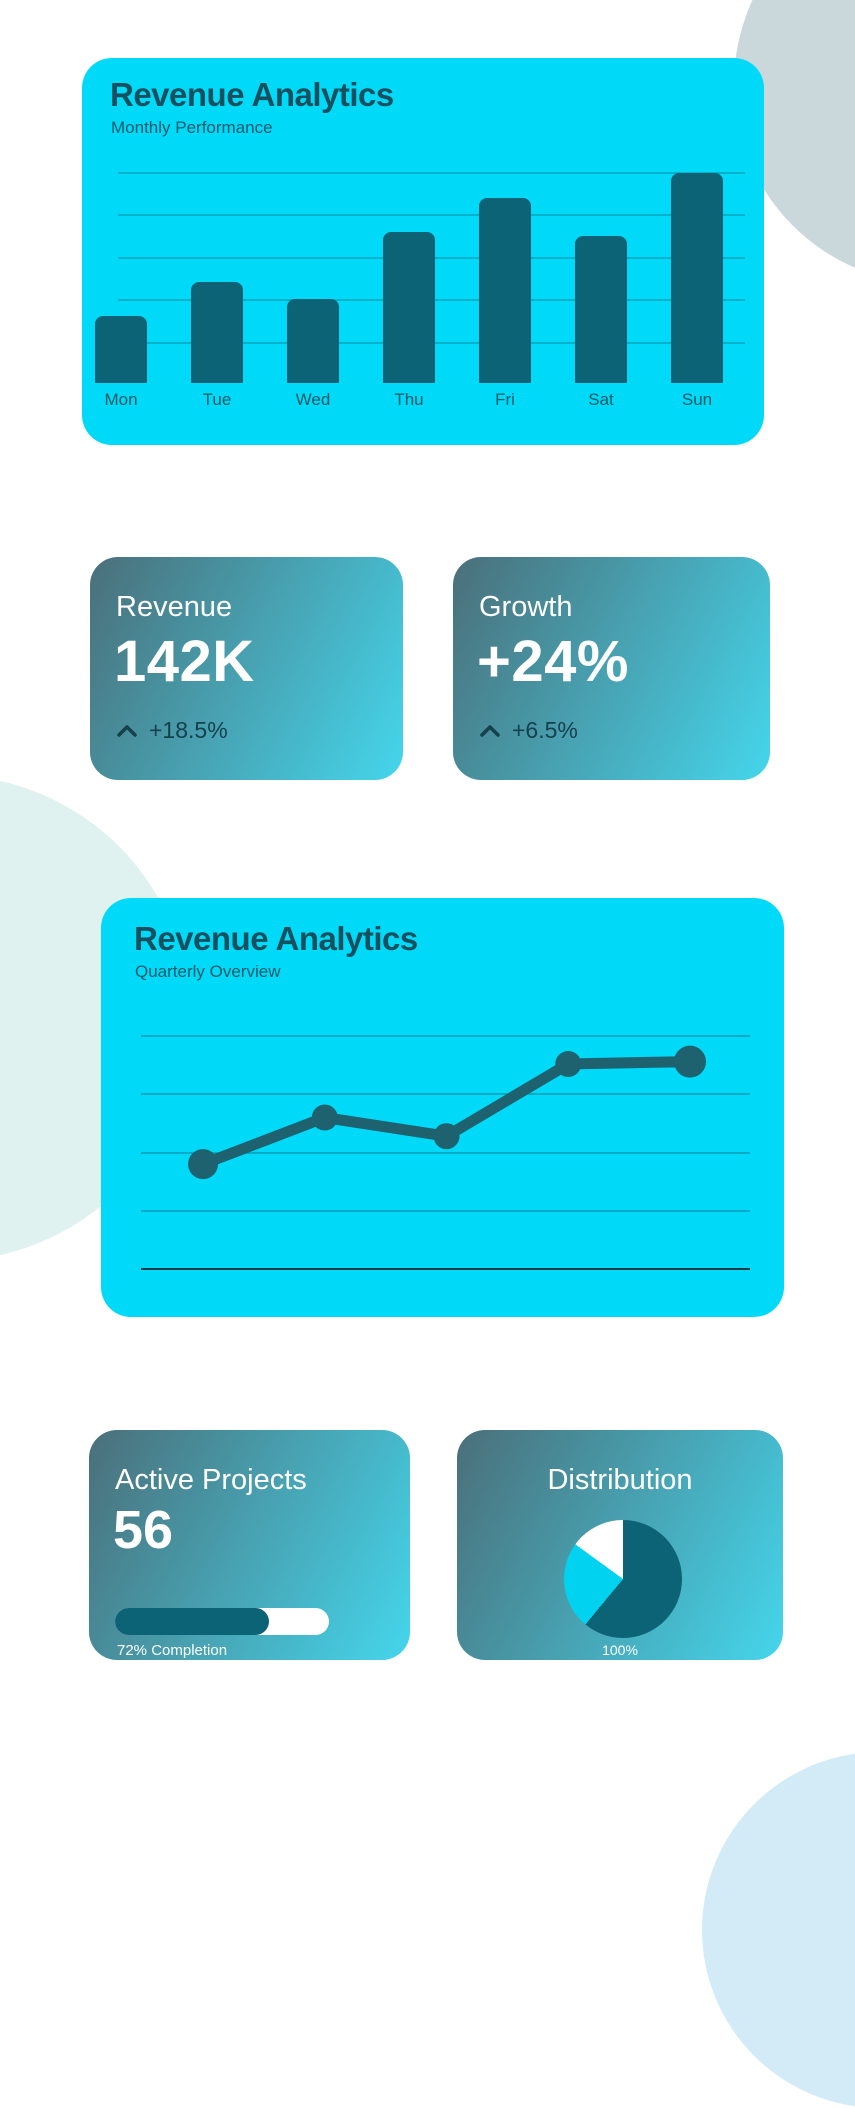 Image resolution: width=855 pixels, height=2108 pixels. What do you see at coordinates (623, 1579) in the screenshot?
I see `distribution-pie-chart` at bounding box center [623, 1579].